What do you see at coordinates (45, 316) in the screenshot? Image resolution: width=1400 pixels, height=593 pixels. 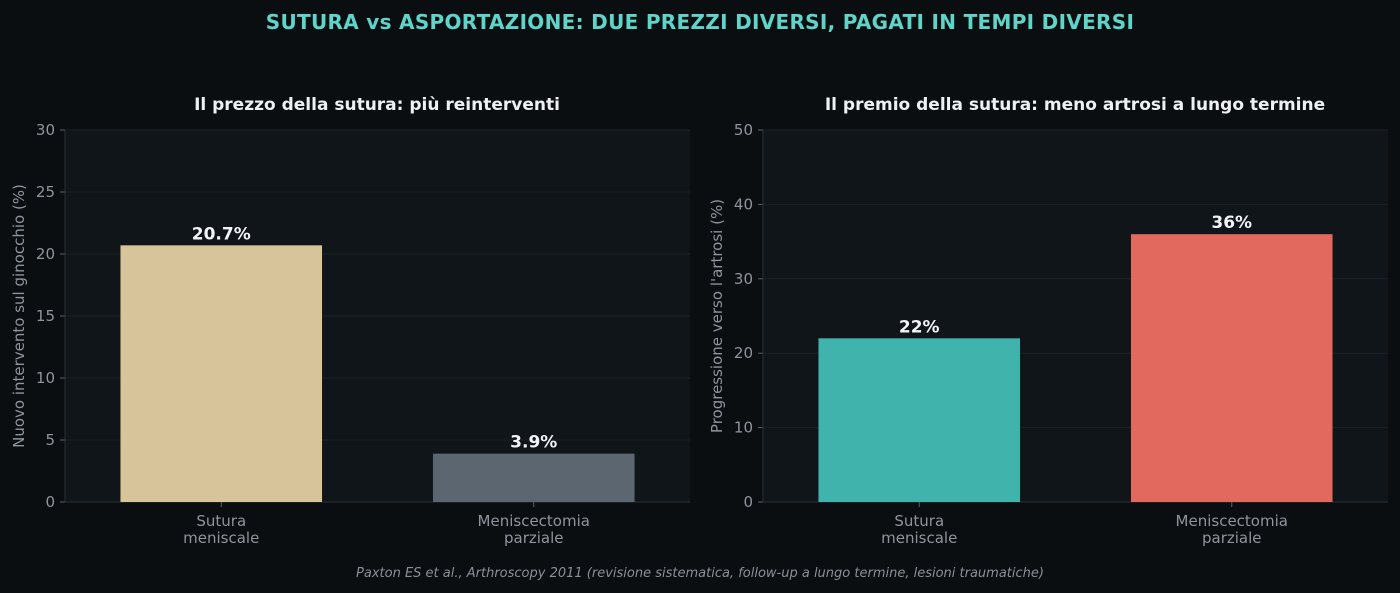 I see `y-tick-label: 15` at bounding box center [45, 316].